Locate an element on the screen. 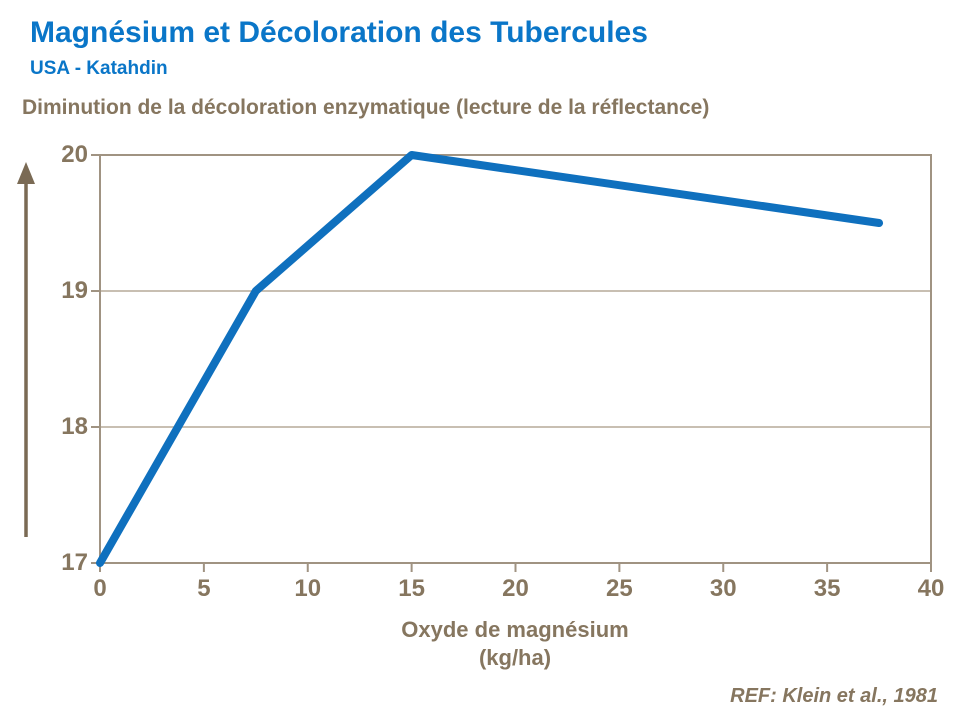  y-axis-arrow-icon is located at coordinates (26, 173).